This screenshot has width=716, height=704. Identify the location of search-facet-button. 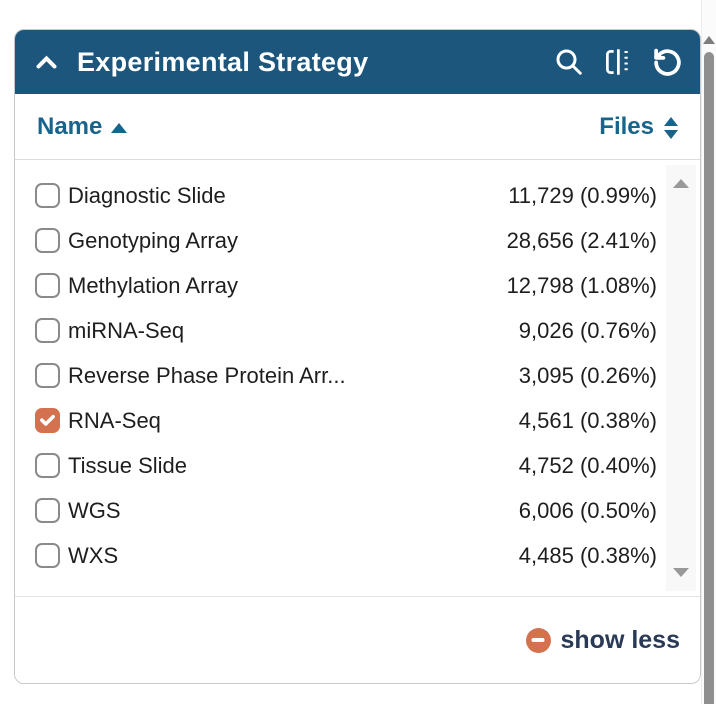
(569, 62).